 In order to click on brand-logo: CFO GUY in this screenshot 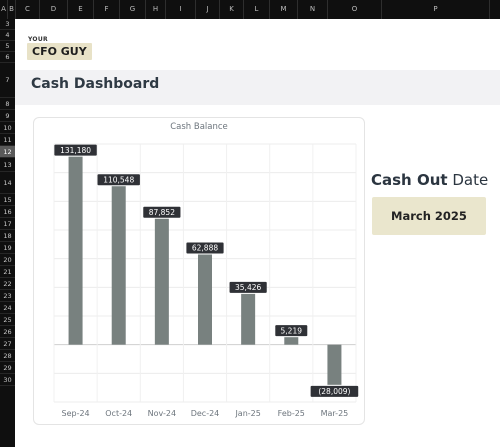, I will do `click(59, 51)`.